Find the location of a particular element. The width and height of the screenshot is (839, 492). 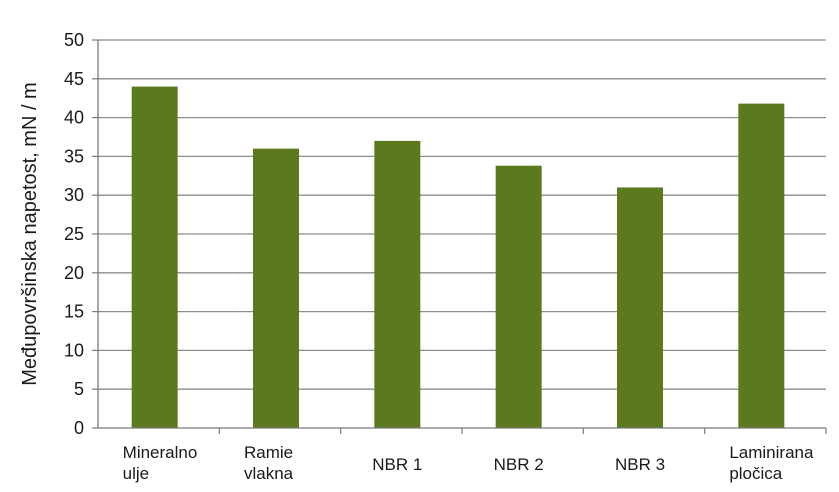

y-tick-label: 15 is located at coordinates (74, 312).